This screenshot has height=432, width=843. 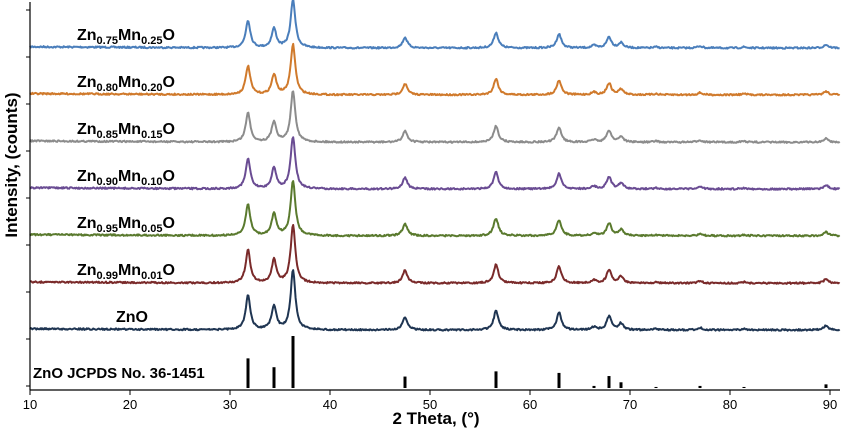 I want to click on x-axis-title: 2 Theta, (°), so click(x=435, y=418).